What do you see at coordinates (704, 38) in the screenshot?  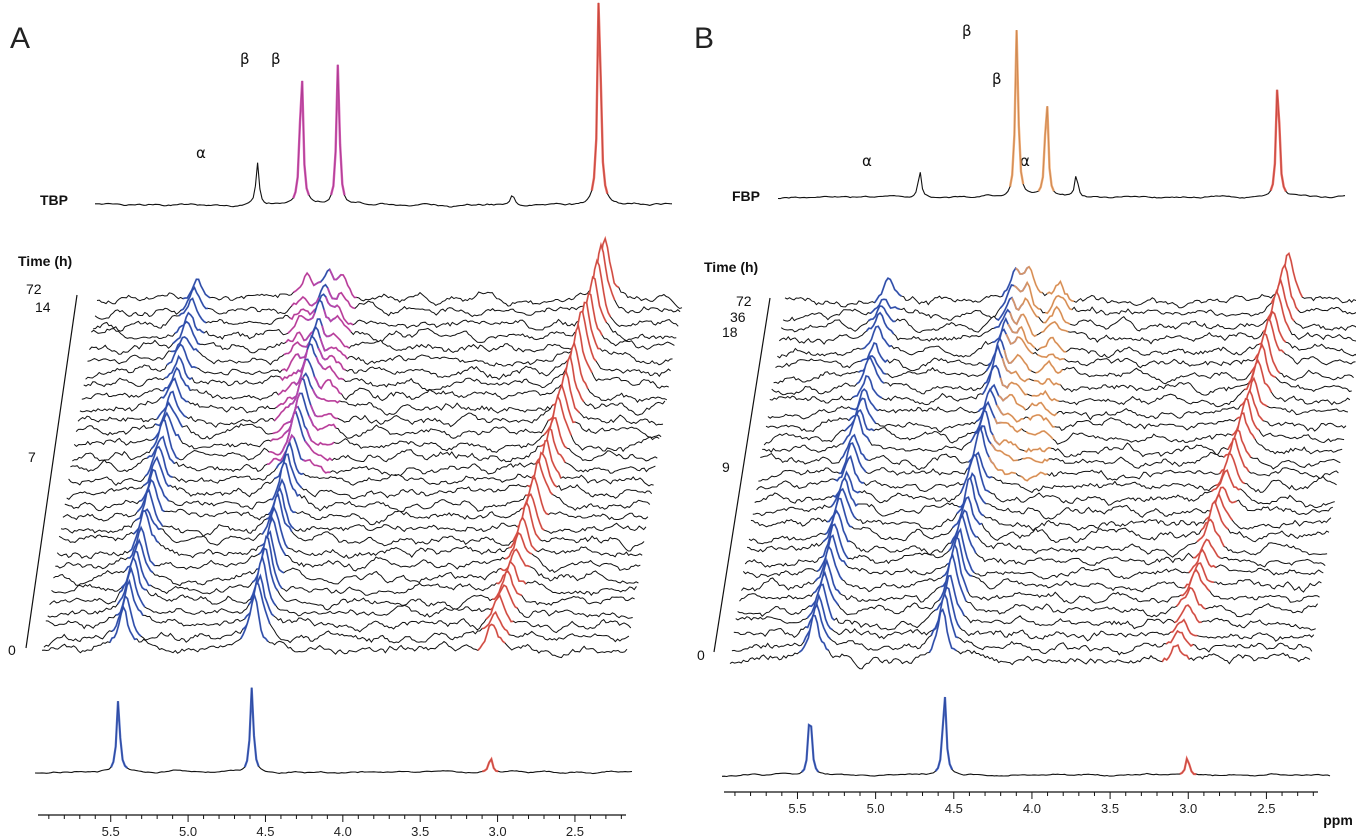 I see `panel-b-label: B` at bounding box center [704, 38].